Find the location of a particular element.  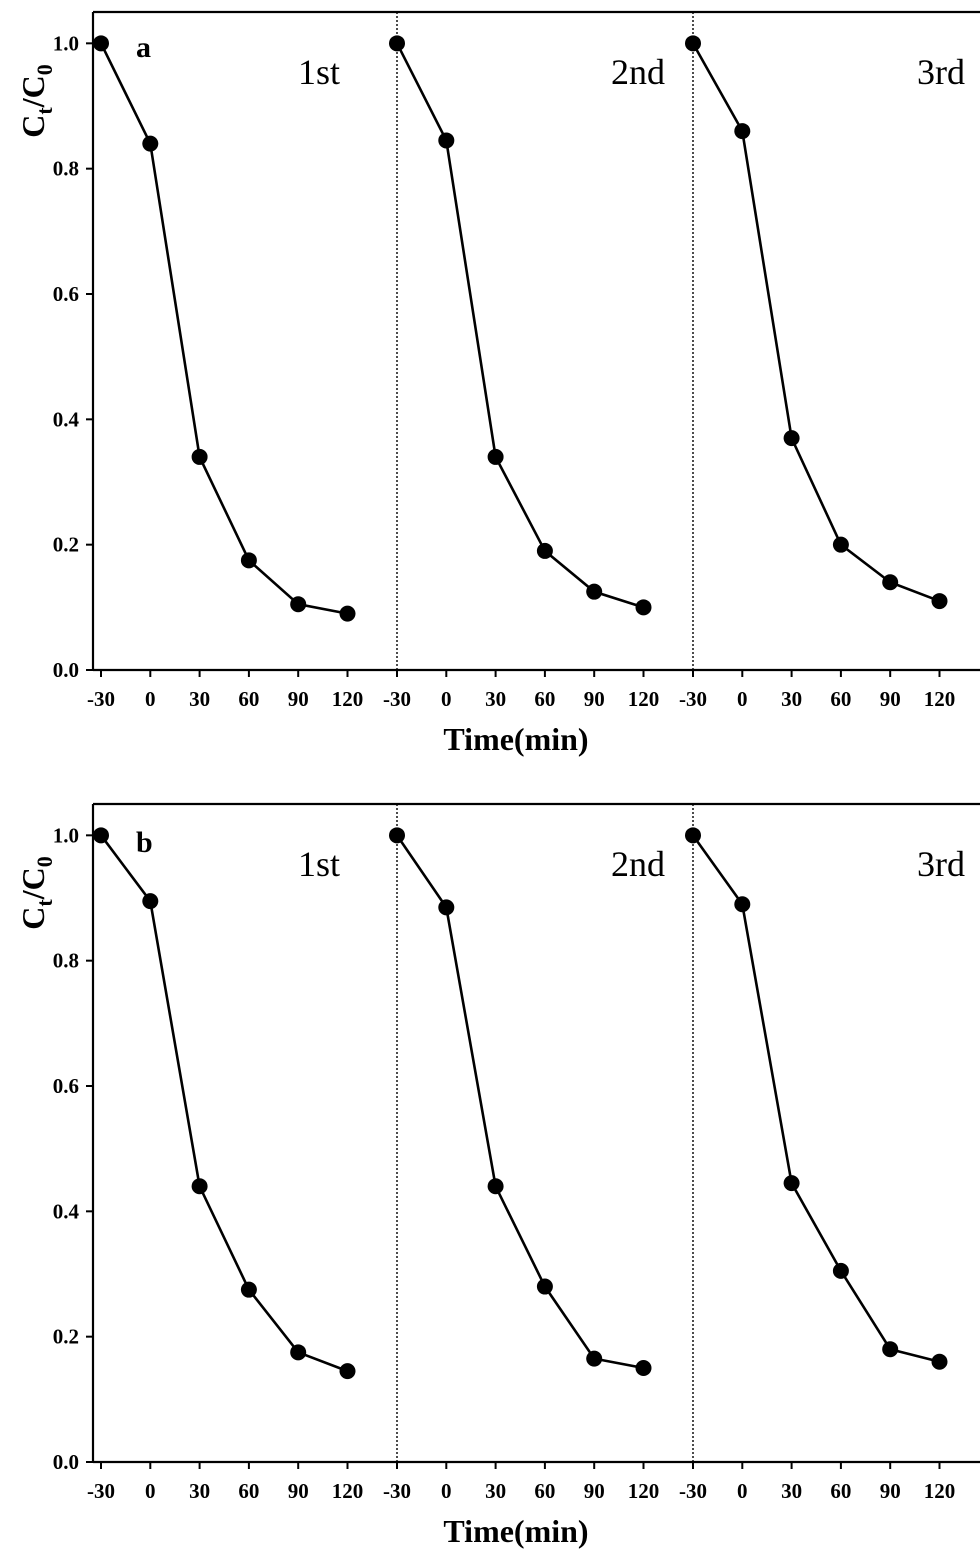

panel-letter: a is located at coordinates (143, 47).